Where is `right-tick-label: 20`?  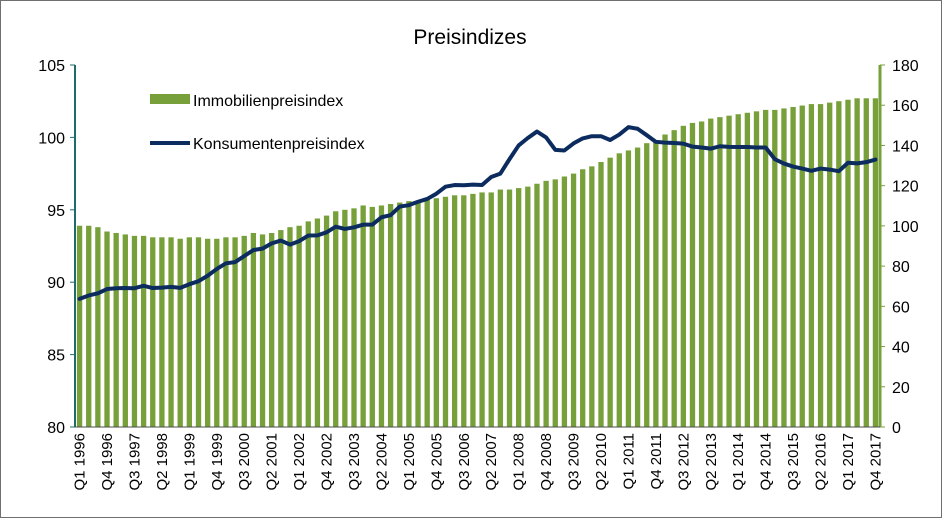
right-tick-label: 20 is located at coordinates (901, 388).